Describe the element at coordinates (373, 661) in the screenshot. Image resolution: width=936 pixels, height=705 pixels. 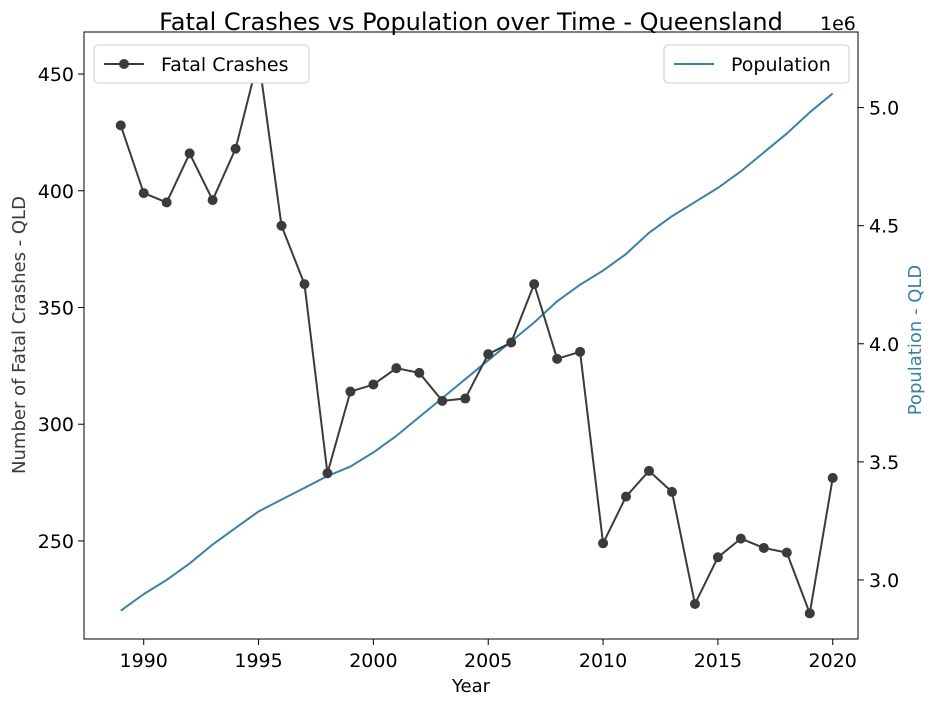
I see `x-tick-label-2000: 2000` at that location.